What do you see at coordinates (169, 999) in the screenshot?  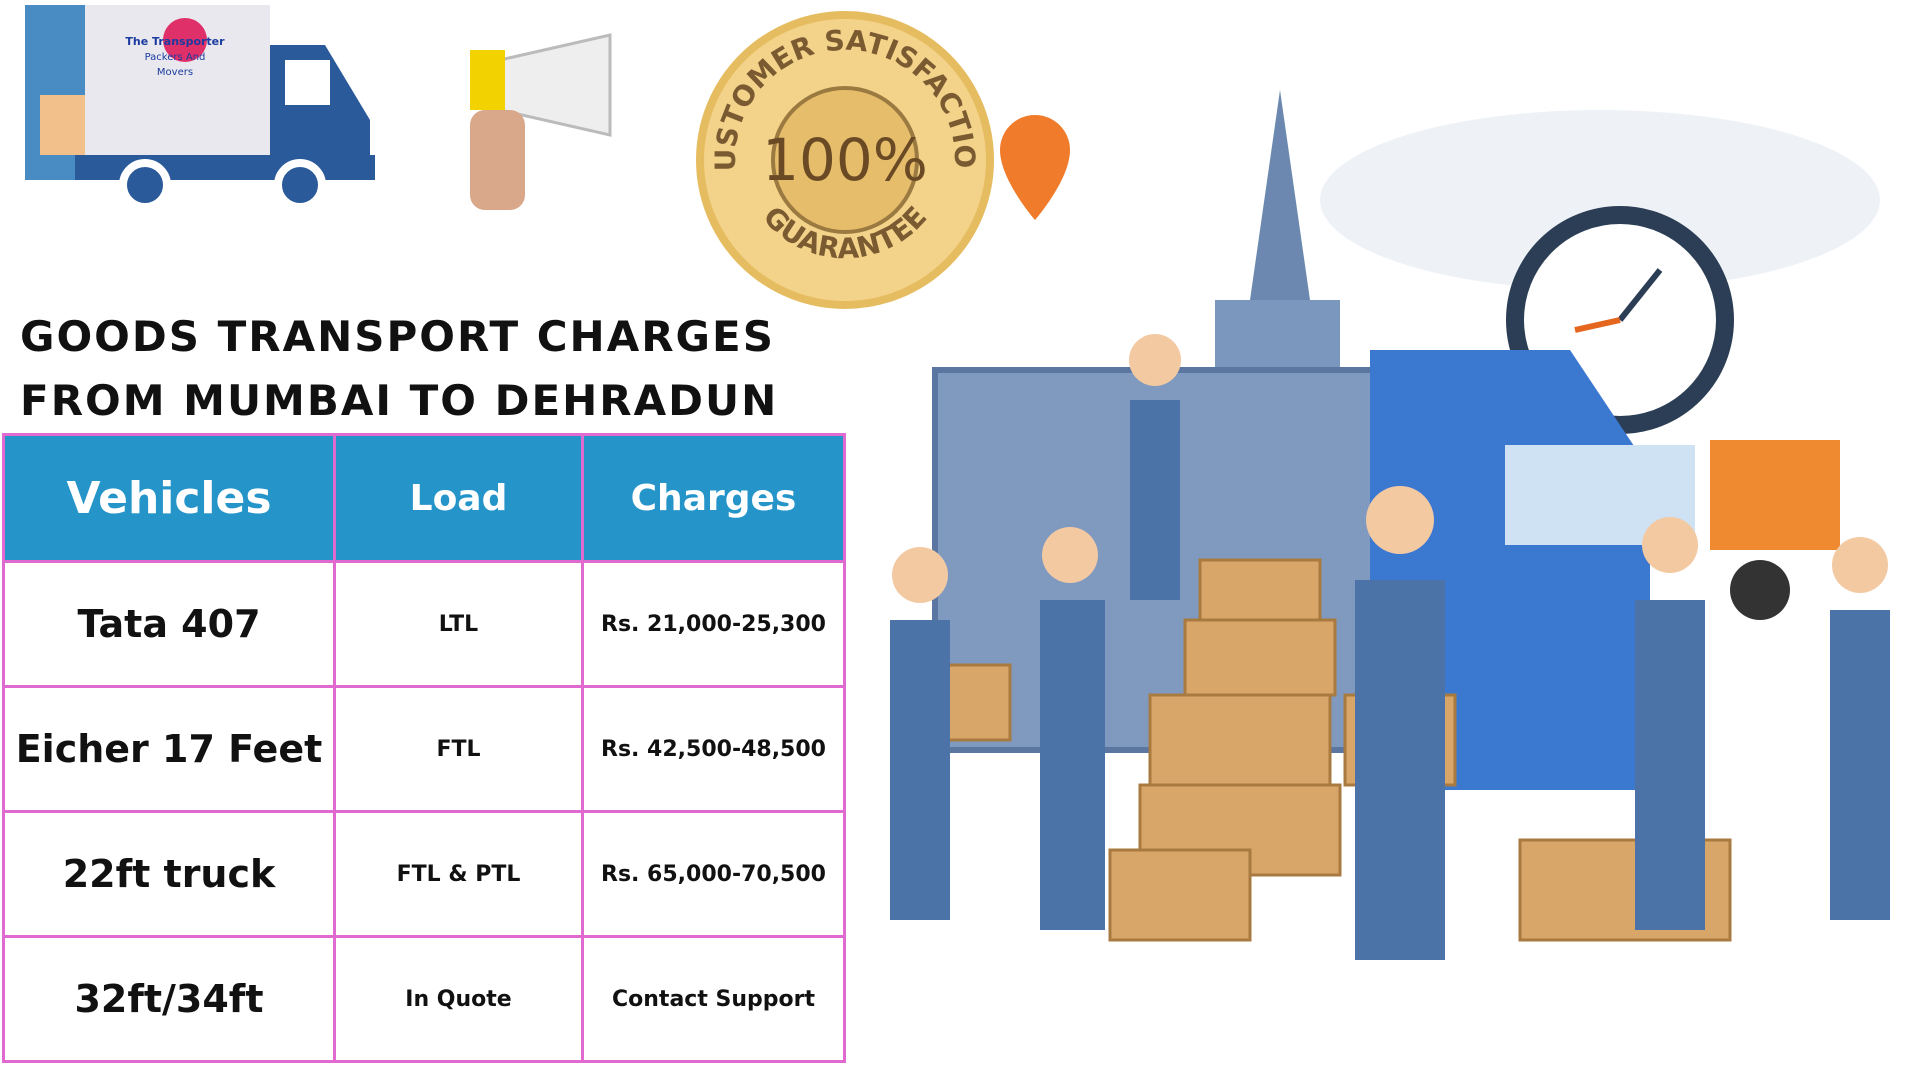 I see `cell: 32ft/34ft` at bounding box center [169, 999].